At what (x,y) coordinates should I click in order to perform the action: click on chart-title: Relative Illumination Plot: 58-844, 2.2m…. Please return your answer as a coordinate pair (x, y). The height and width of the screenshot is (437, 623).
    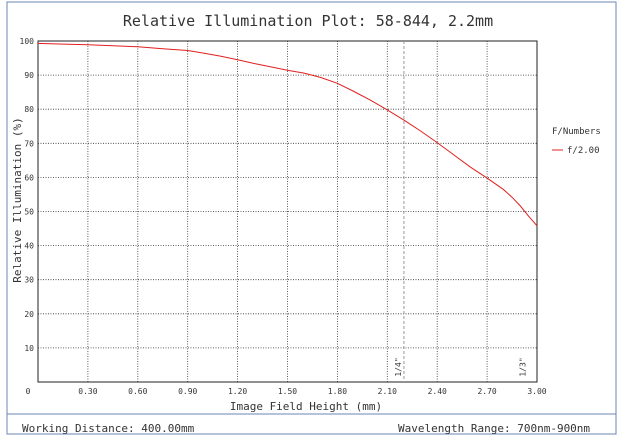
    Looking at the image, I should click on (308, 21).